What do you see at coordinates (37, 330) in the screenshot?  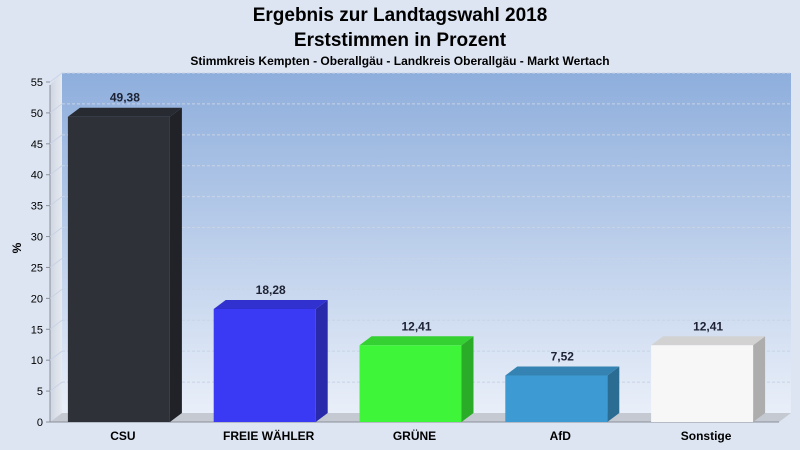 I see `y-tick-label: 15` at bounding box center [37, 330].